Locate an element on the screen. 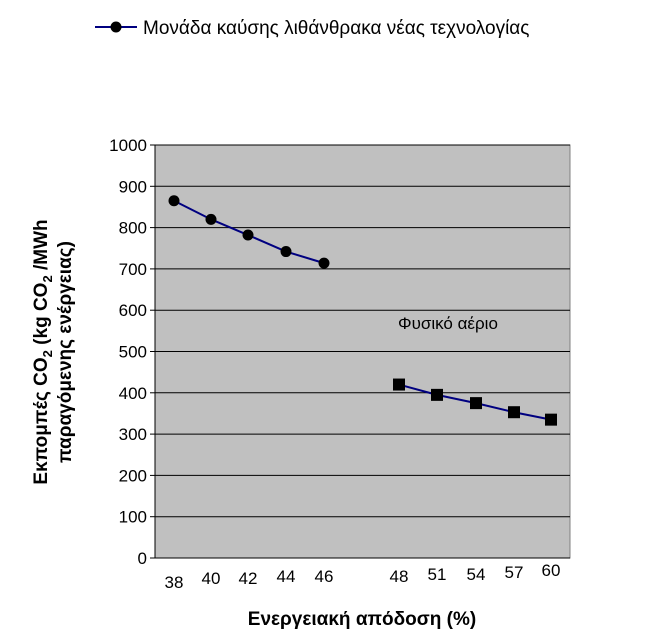 Image resolution: width=670 pixels, height=636 pixels. y-tick-label: 600 is located at coordinates (133, 310).